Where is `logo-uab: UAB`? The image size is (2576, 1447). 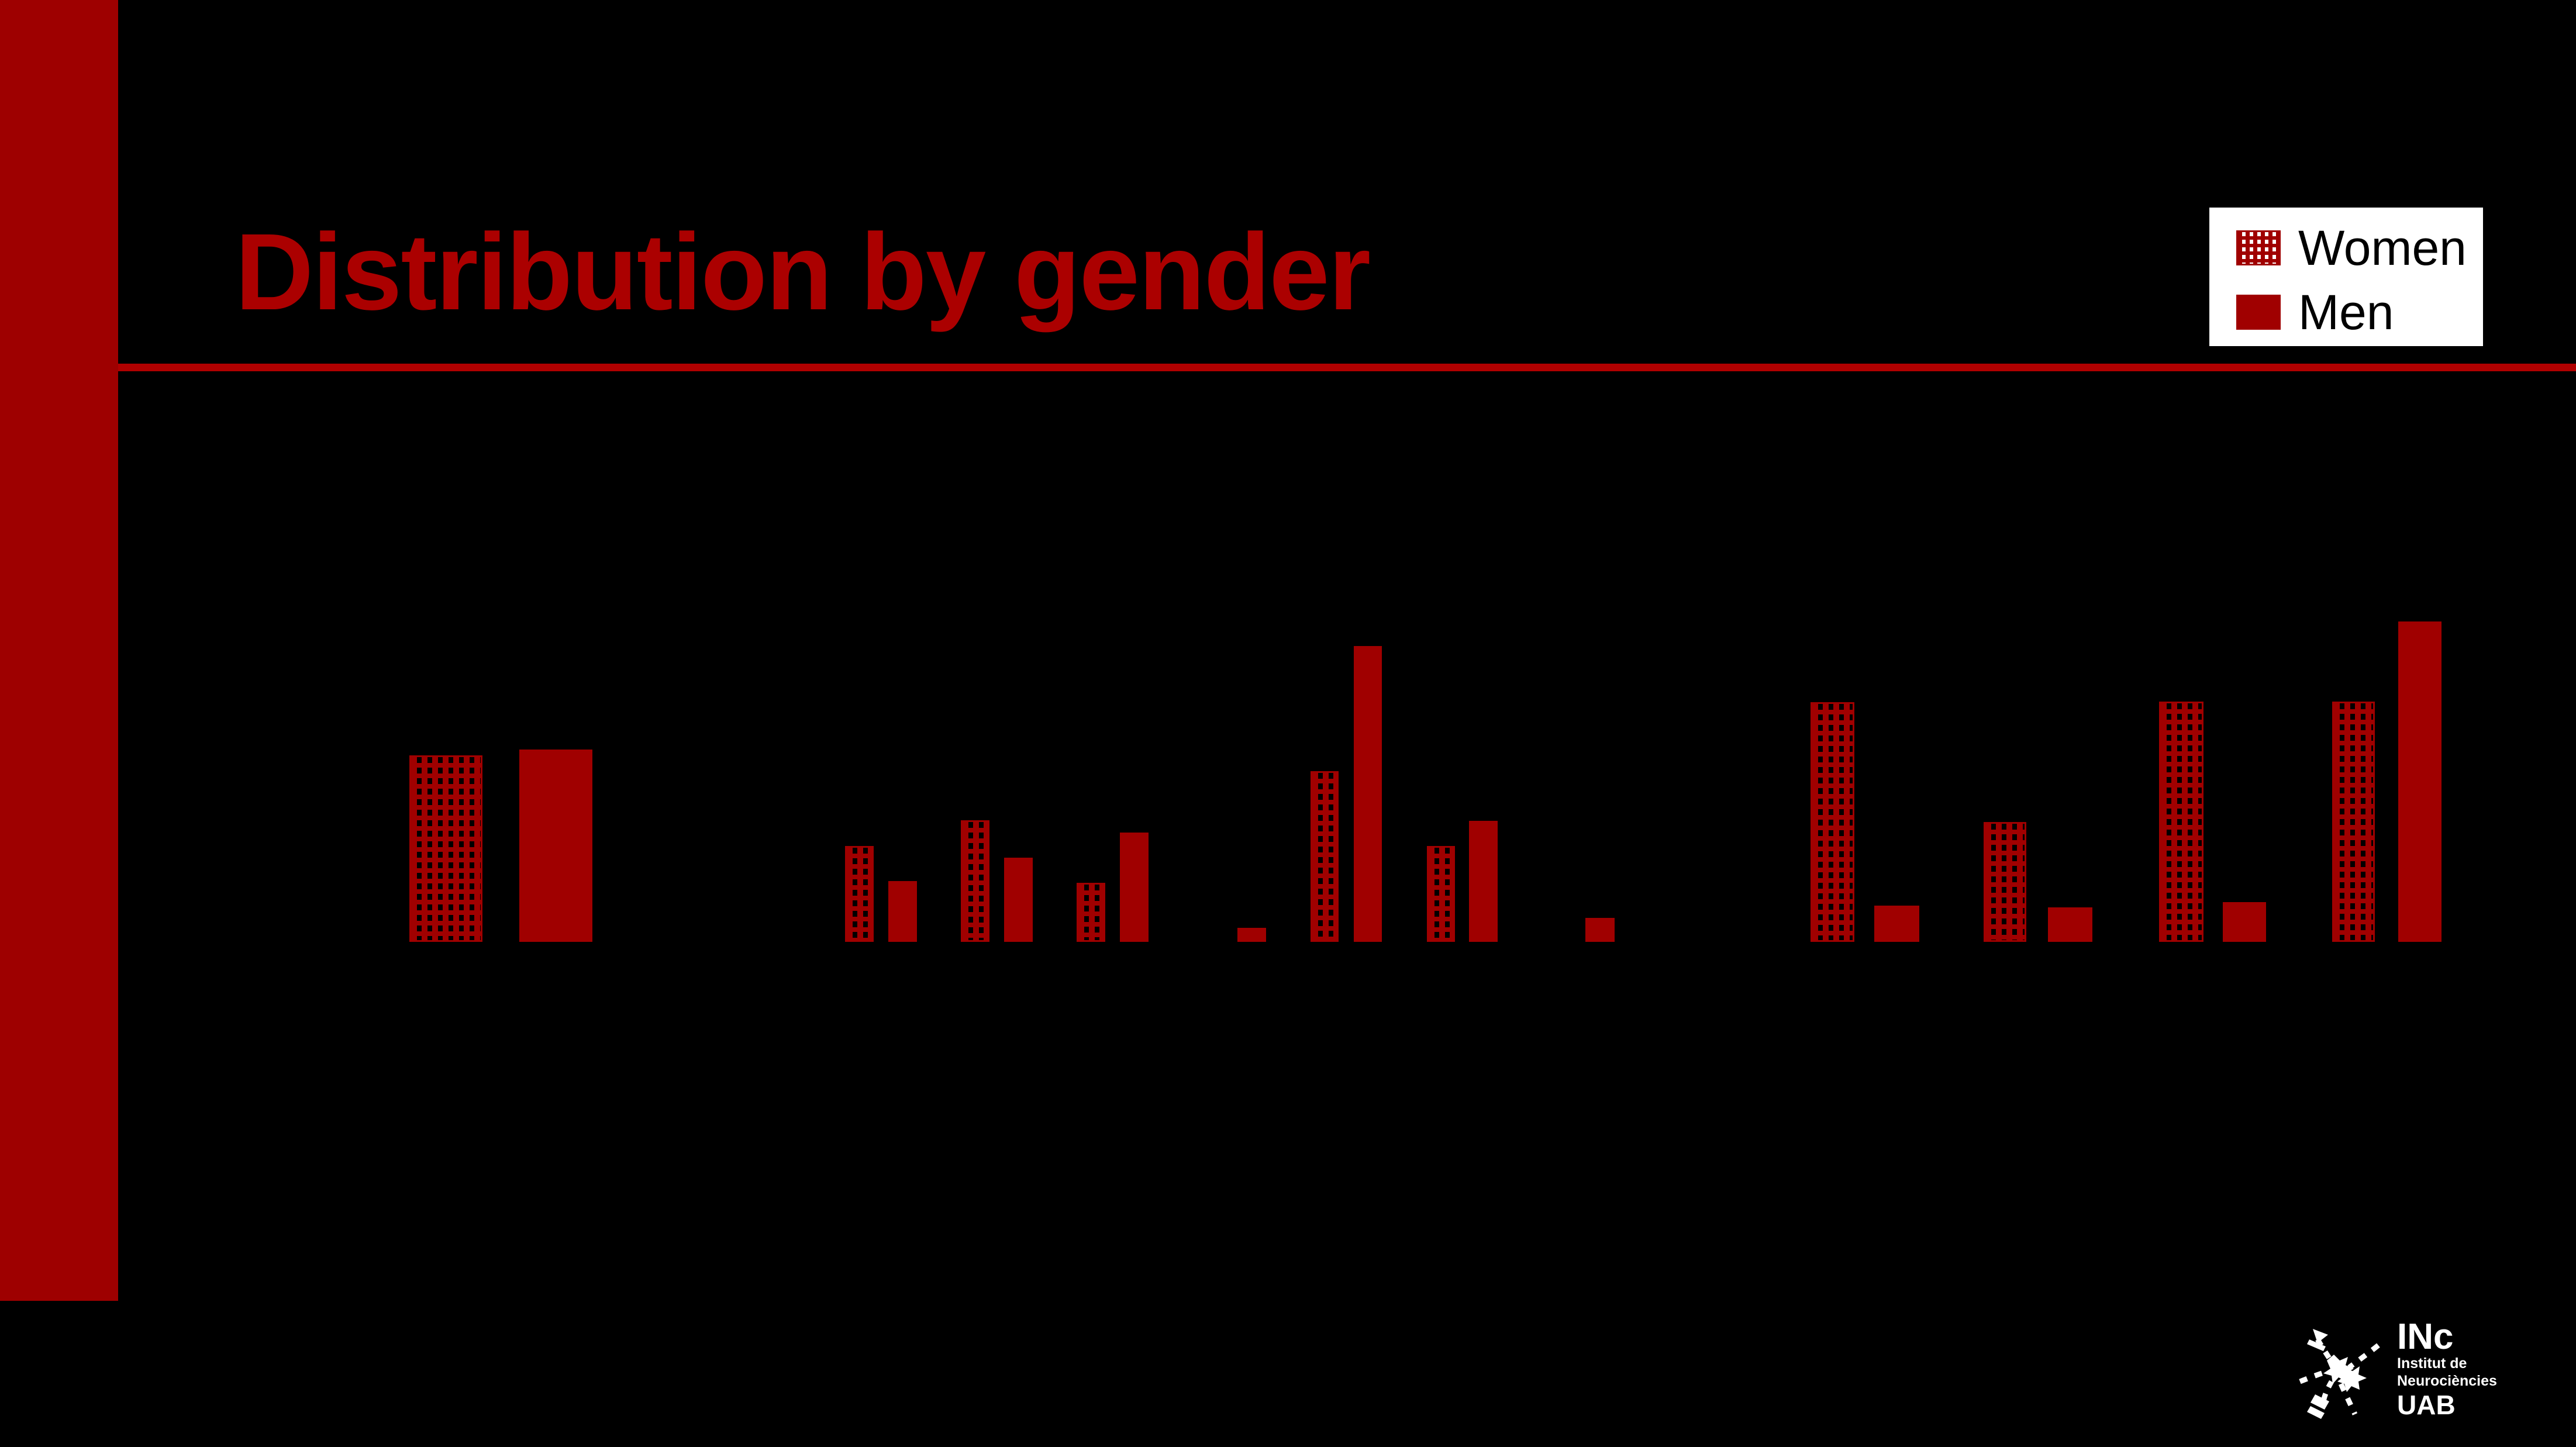 logo-uab: UAB is located at coordinates (2426, 1404).